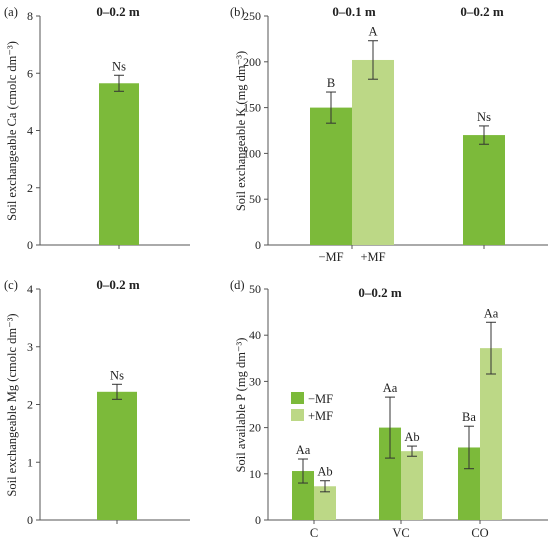 The width and height of the screenshot is (550, 540). Describe the element at coordinates (479, 533) in the screenshot. I see `x-tick-label: CO` at that location.